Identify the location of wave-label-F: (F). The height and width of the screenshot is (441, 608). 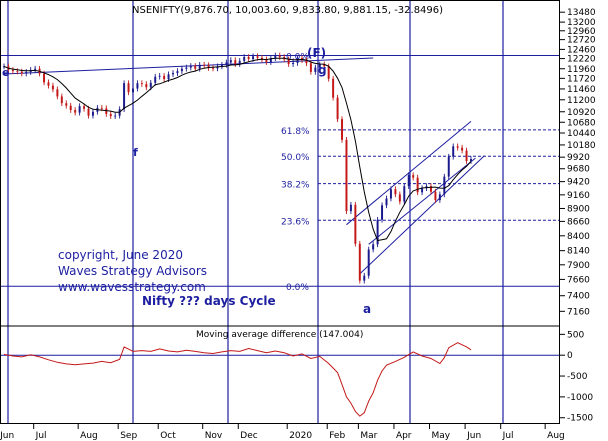
(316, 53).